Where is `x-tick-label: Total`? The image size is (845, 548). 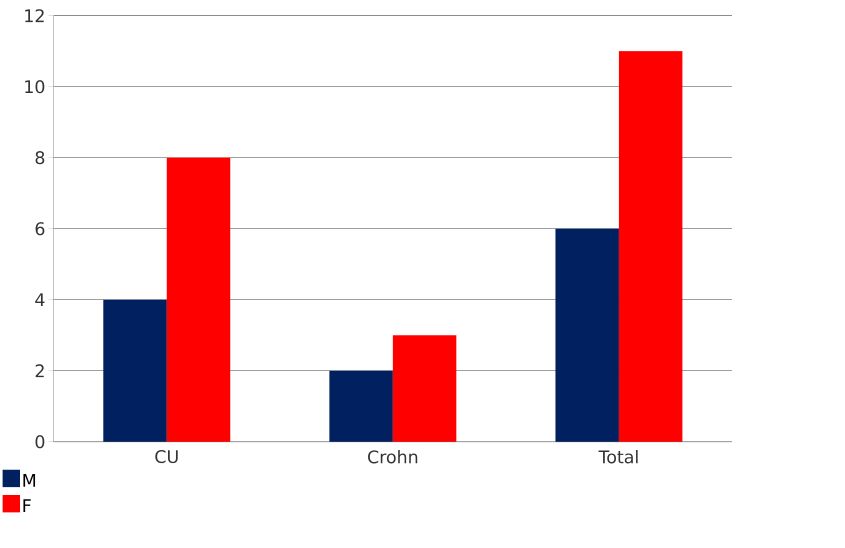
x-tick-label: Total is located at coordinates (618, 457).